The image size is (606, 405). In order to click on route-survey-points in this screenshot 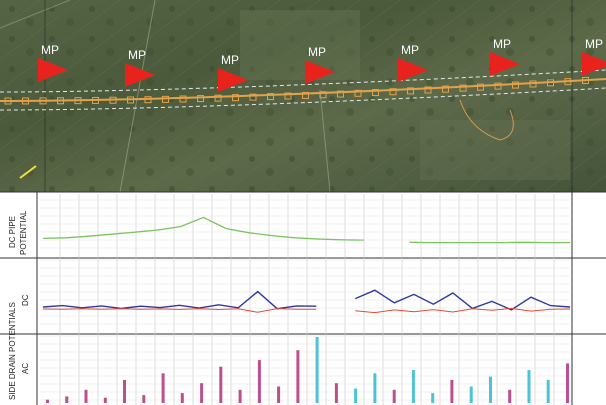, I will do `click(296, 90)`.